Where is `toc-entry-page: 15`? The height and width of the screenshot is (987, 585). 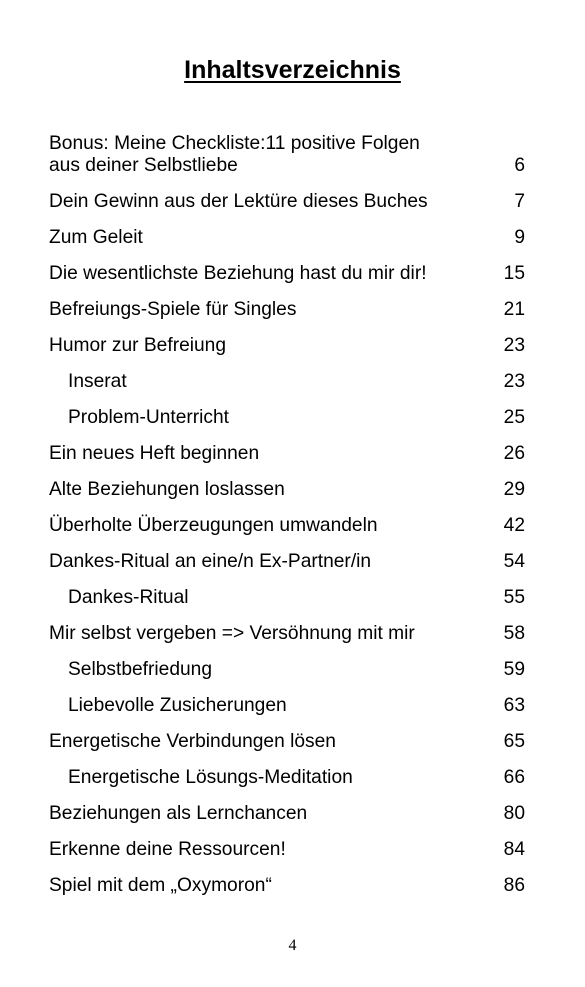
toc-entry-page: 15 is located at coordinates (514, 273).